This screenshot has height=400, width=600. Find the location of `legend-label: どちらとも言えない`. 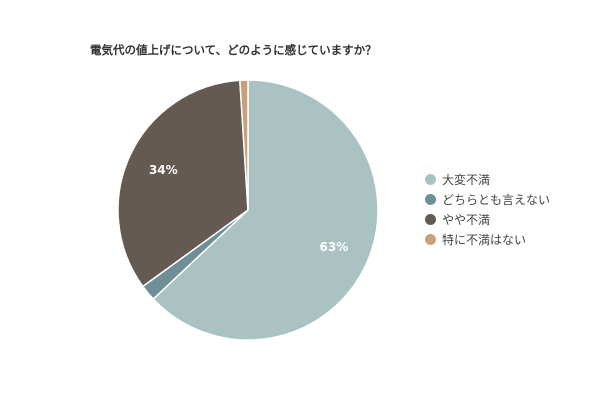

legend-label: どちらとも言えない is located at coordinates (496, 199).